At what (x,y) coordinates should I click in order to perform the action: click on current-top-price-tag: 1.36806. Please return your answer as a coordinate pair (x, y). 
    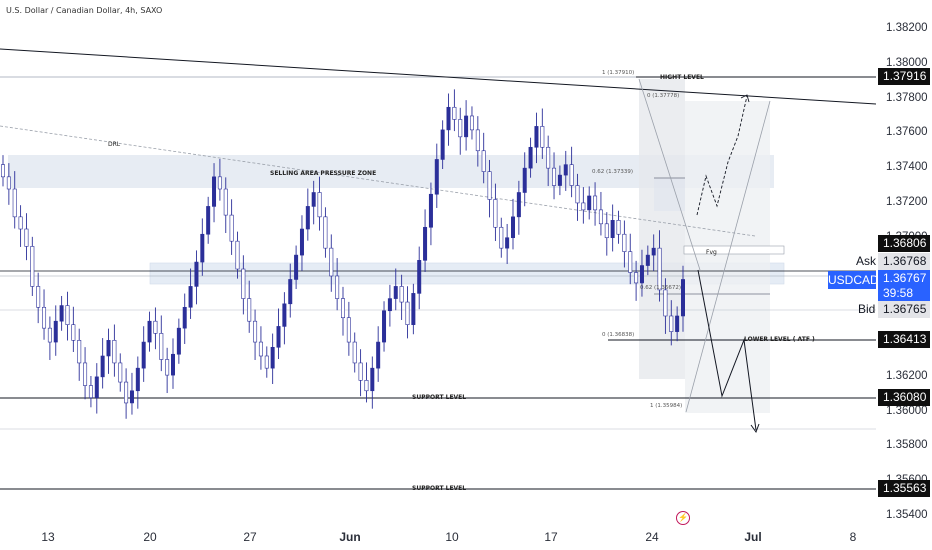
    Looking at the image, I should click on (904, 243).